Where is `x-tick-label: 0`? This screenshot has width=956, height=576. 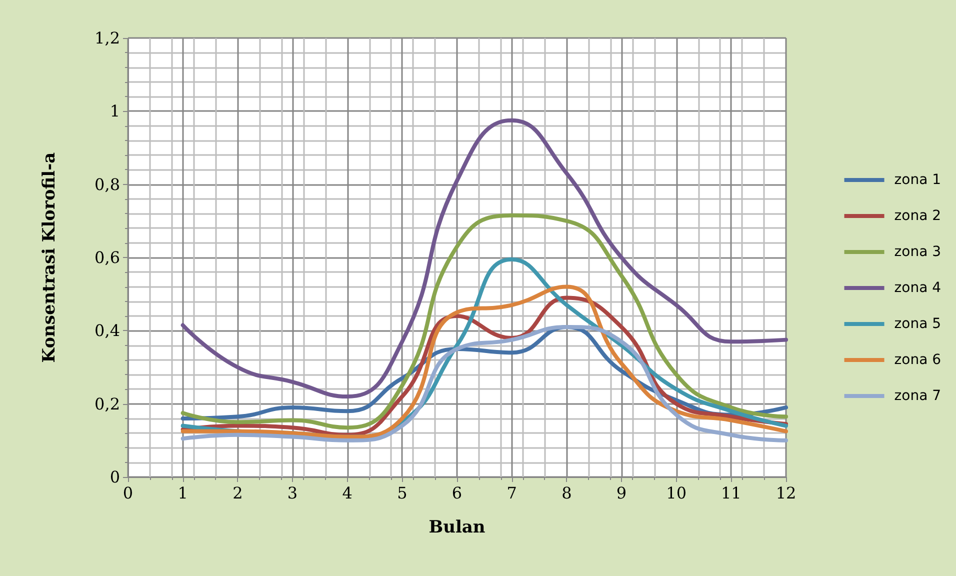
x-tick-label: 0 is located at coordinates (128, 493).